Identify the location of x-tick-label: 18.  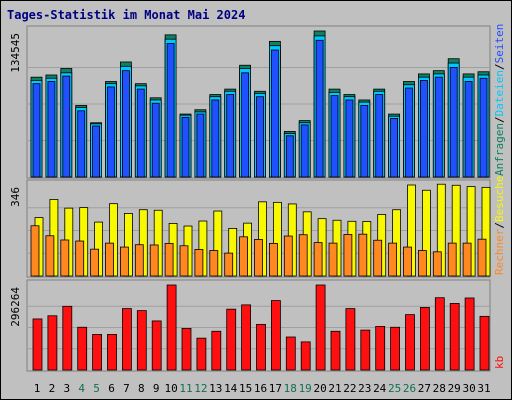
(290, 388).